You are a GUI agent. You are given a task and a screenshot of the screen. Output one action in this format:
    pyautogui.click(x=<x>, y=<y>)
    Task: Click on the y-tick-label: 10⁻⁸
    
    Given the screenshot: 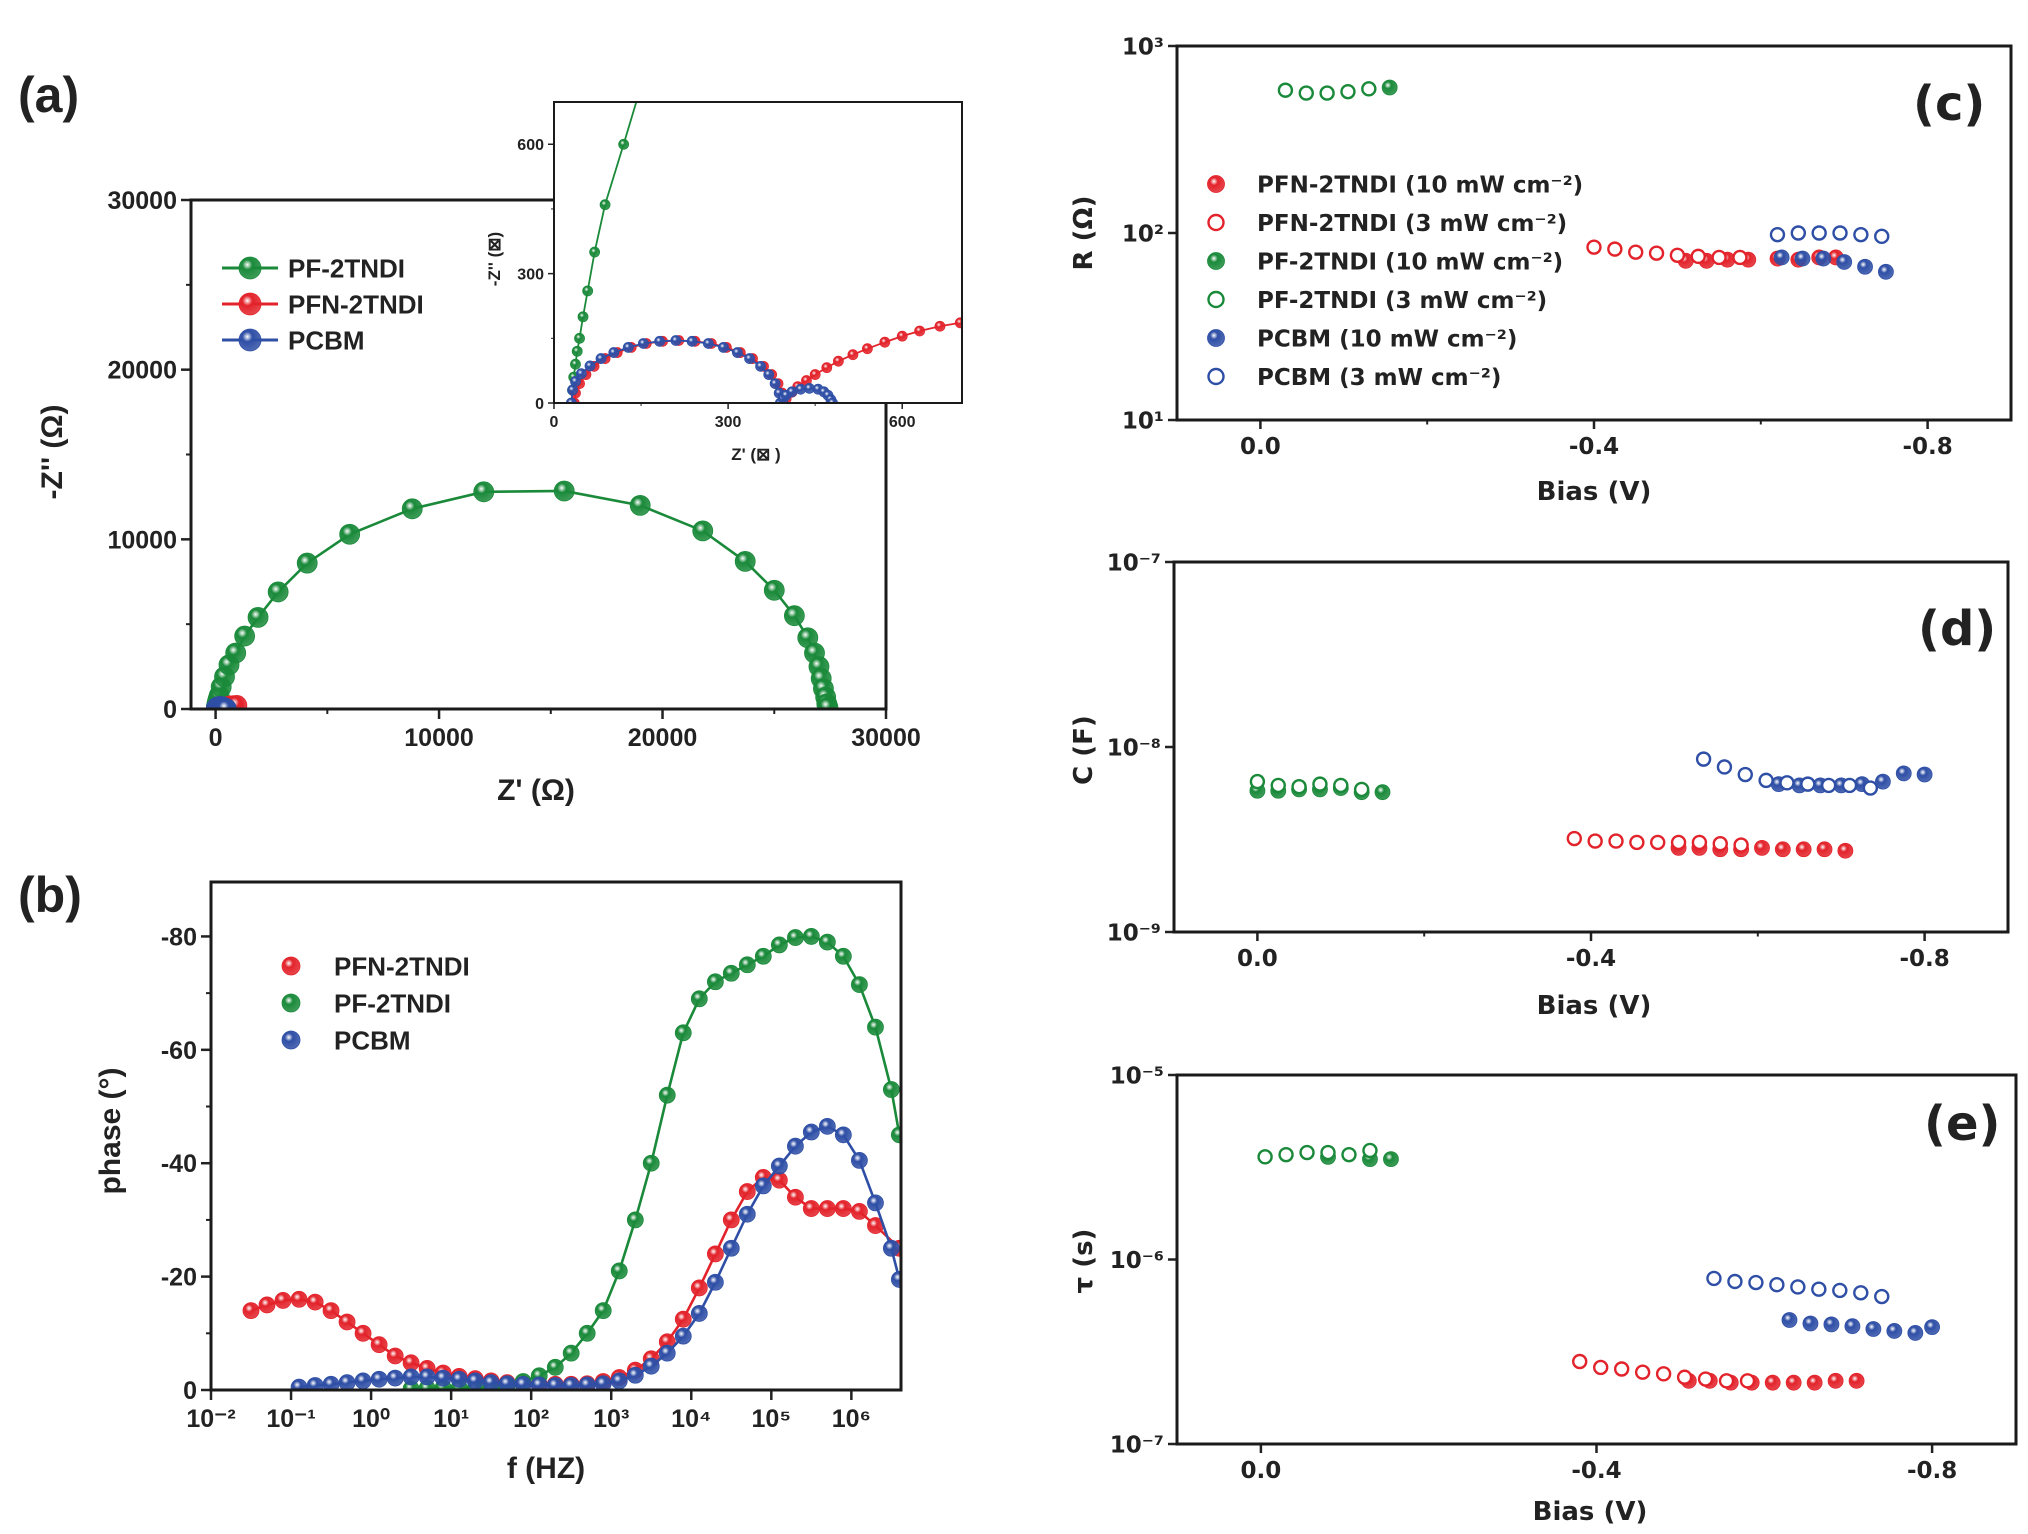 What is the action you would take?
    pyautogui.click(x=1134, y=748)
    